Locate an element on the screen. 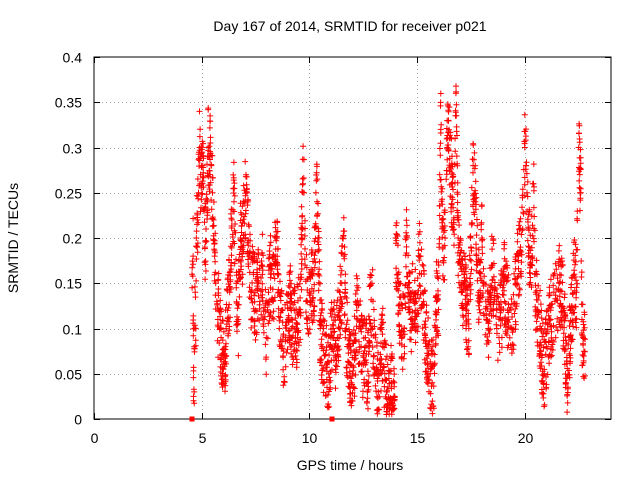 The image size is (640, 480). zero-marker is located at coordinates (332, 419).